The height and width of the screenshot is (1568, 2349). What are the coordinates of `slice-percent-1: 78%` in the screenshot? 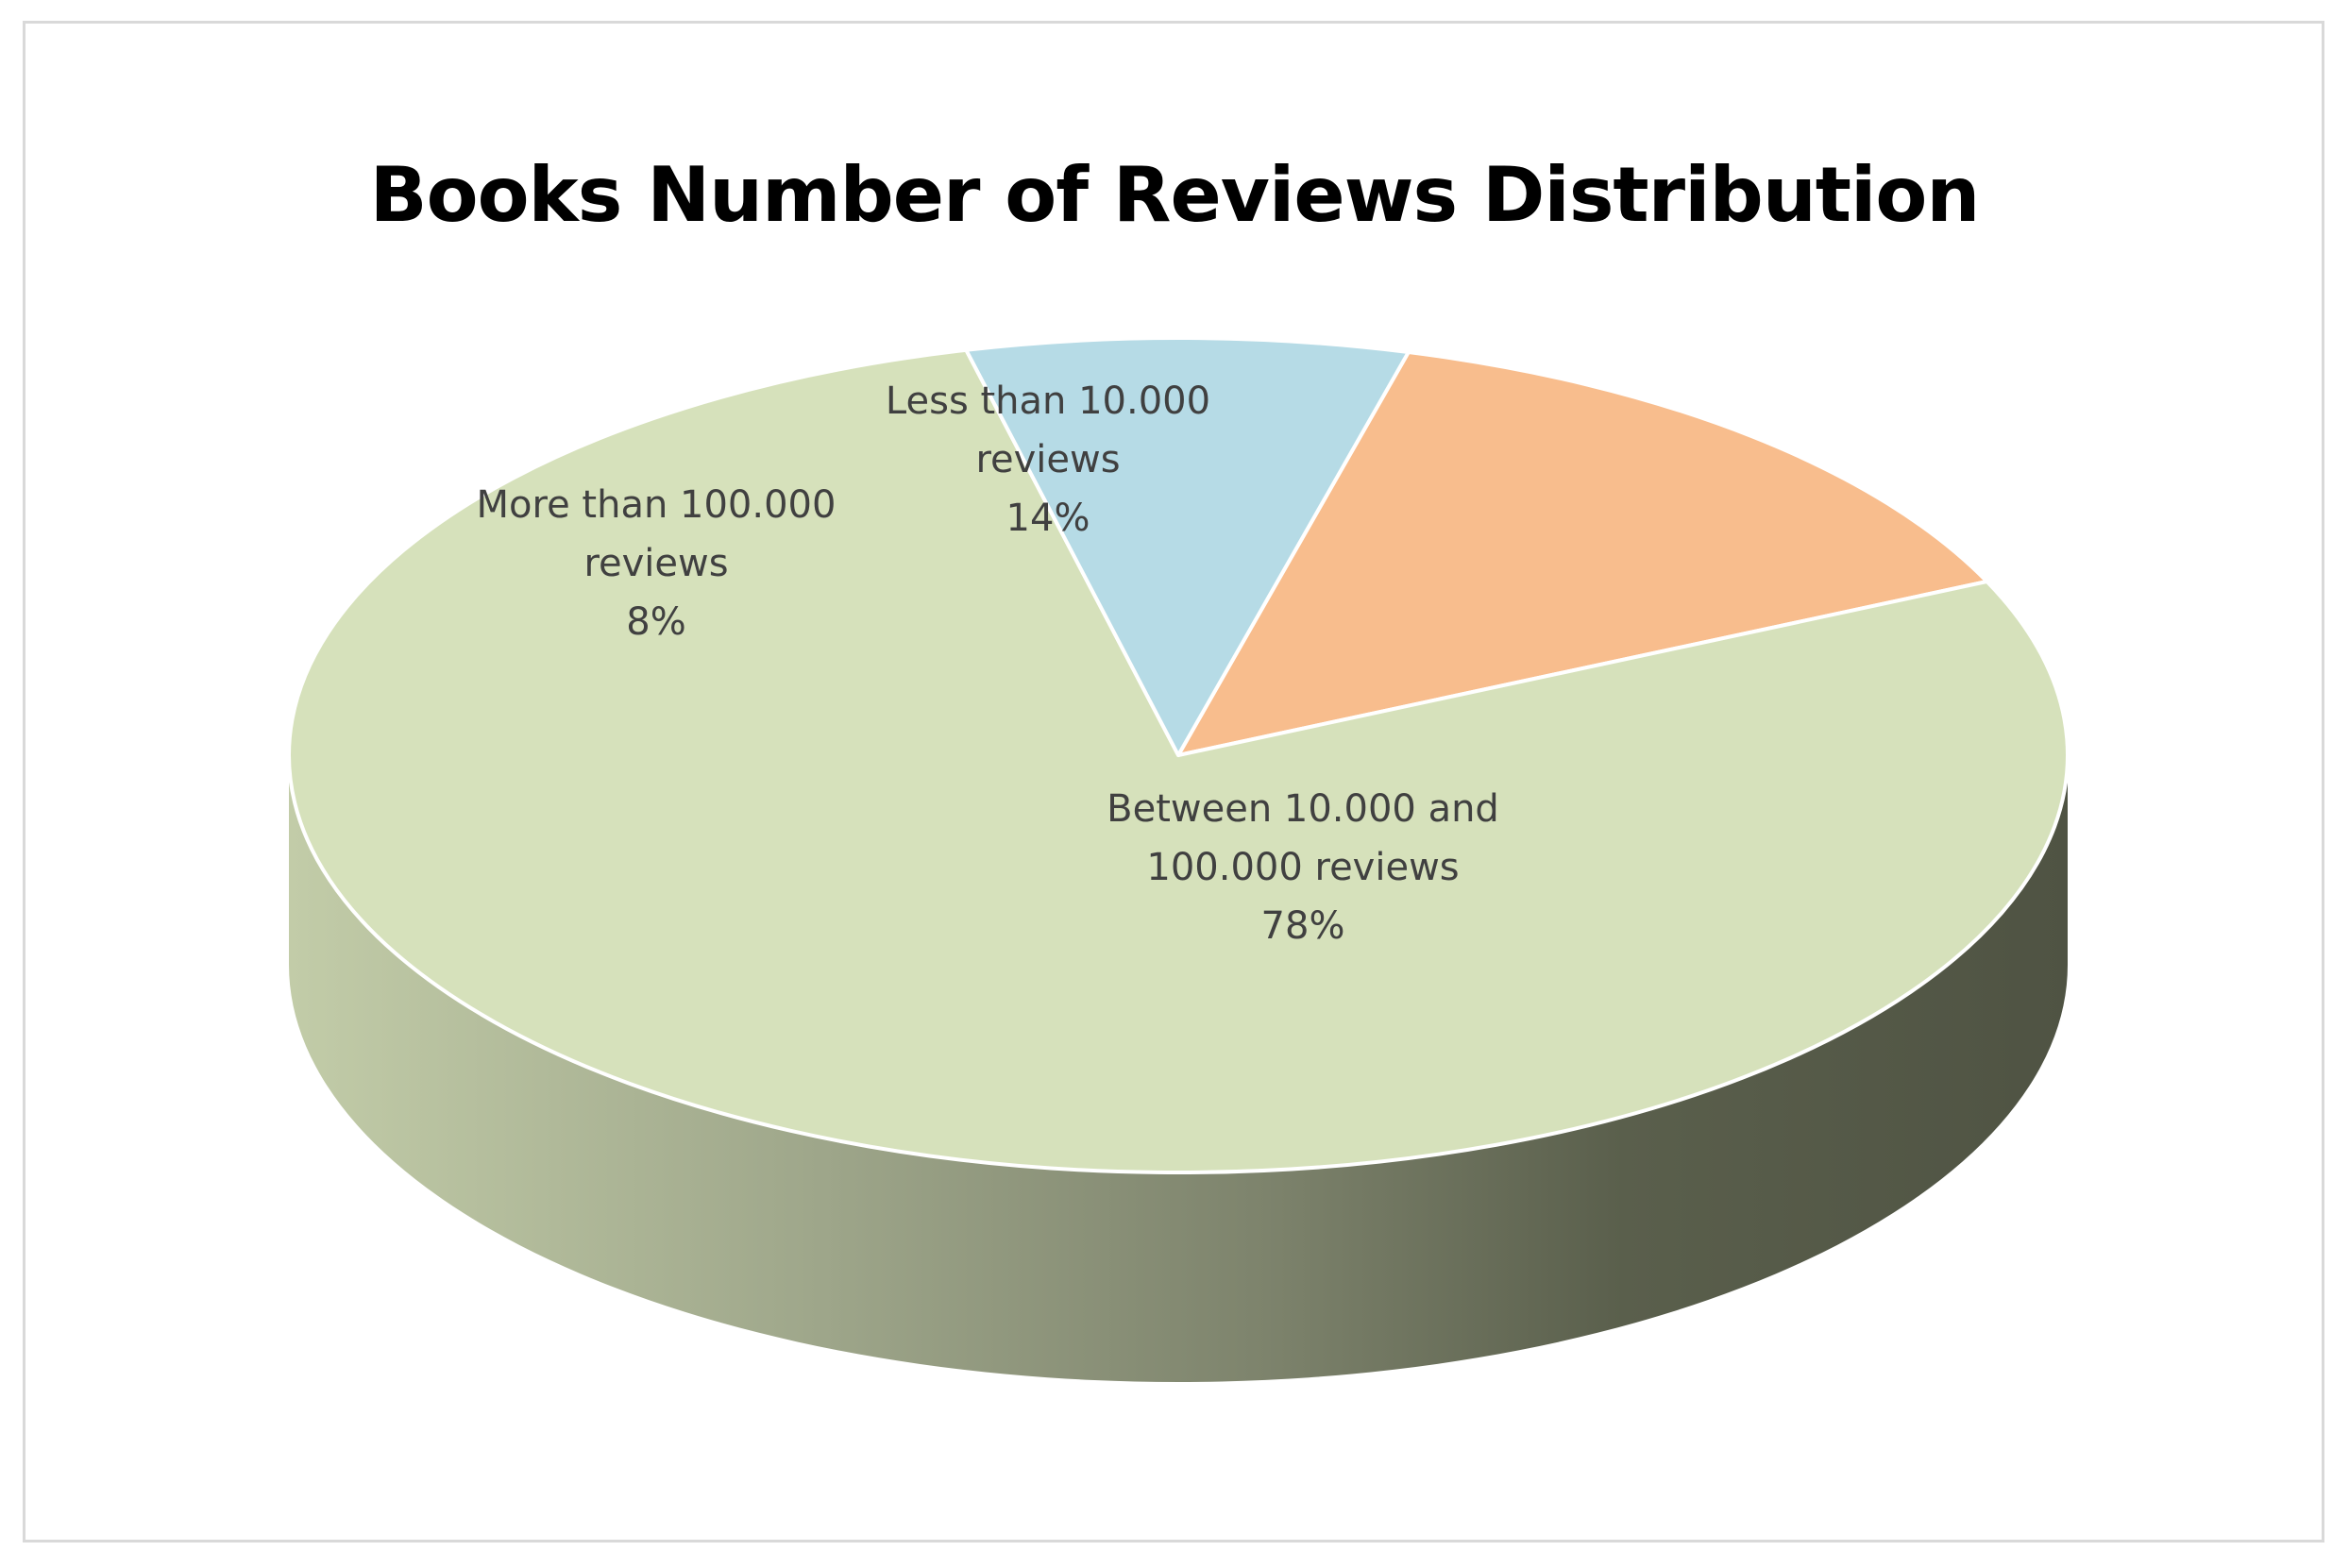 It's located at (1303, 926).